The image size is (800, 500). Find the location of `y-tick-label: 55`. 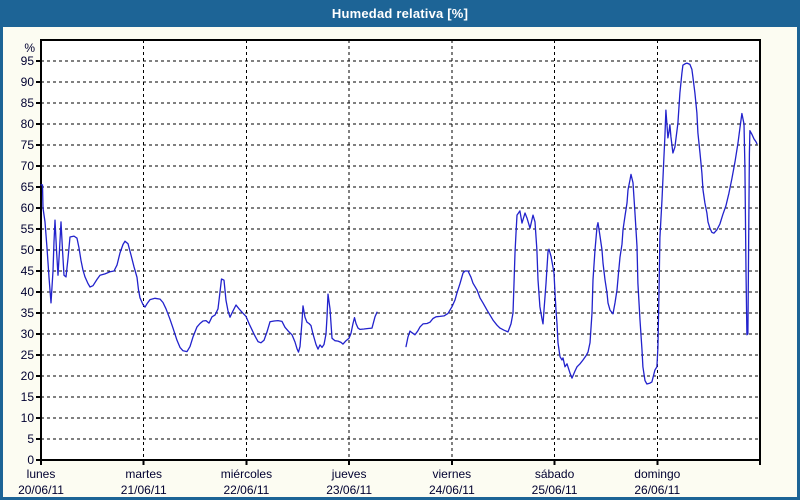

y-tick-label: 55 is located at coordinates (28, 229).